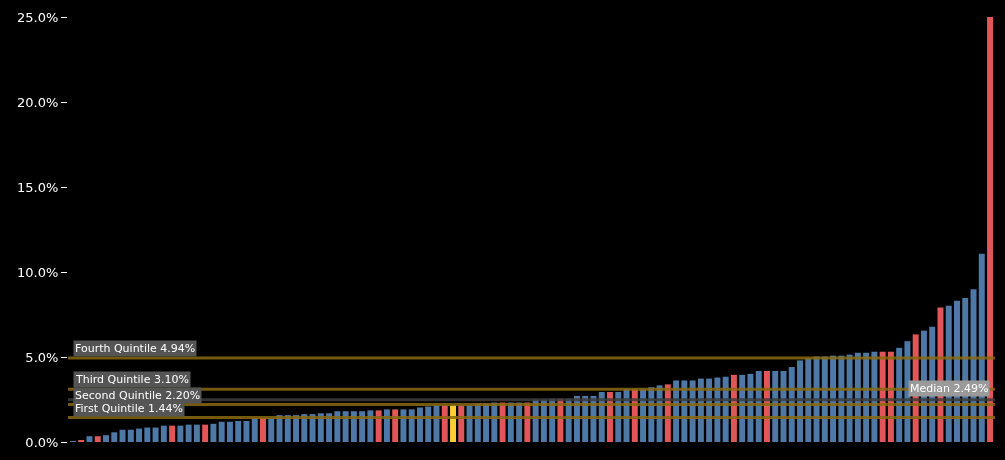  Describe the element at coordinates (42, 357) in the screenshot. I see `y-tick-label: 5.0%` at that location.